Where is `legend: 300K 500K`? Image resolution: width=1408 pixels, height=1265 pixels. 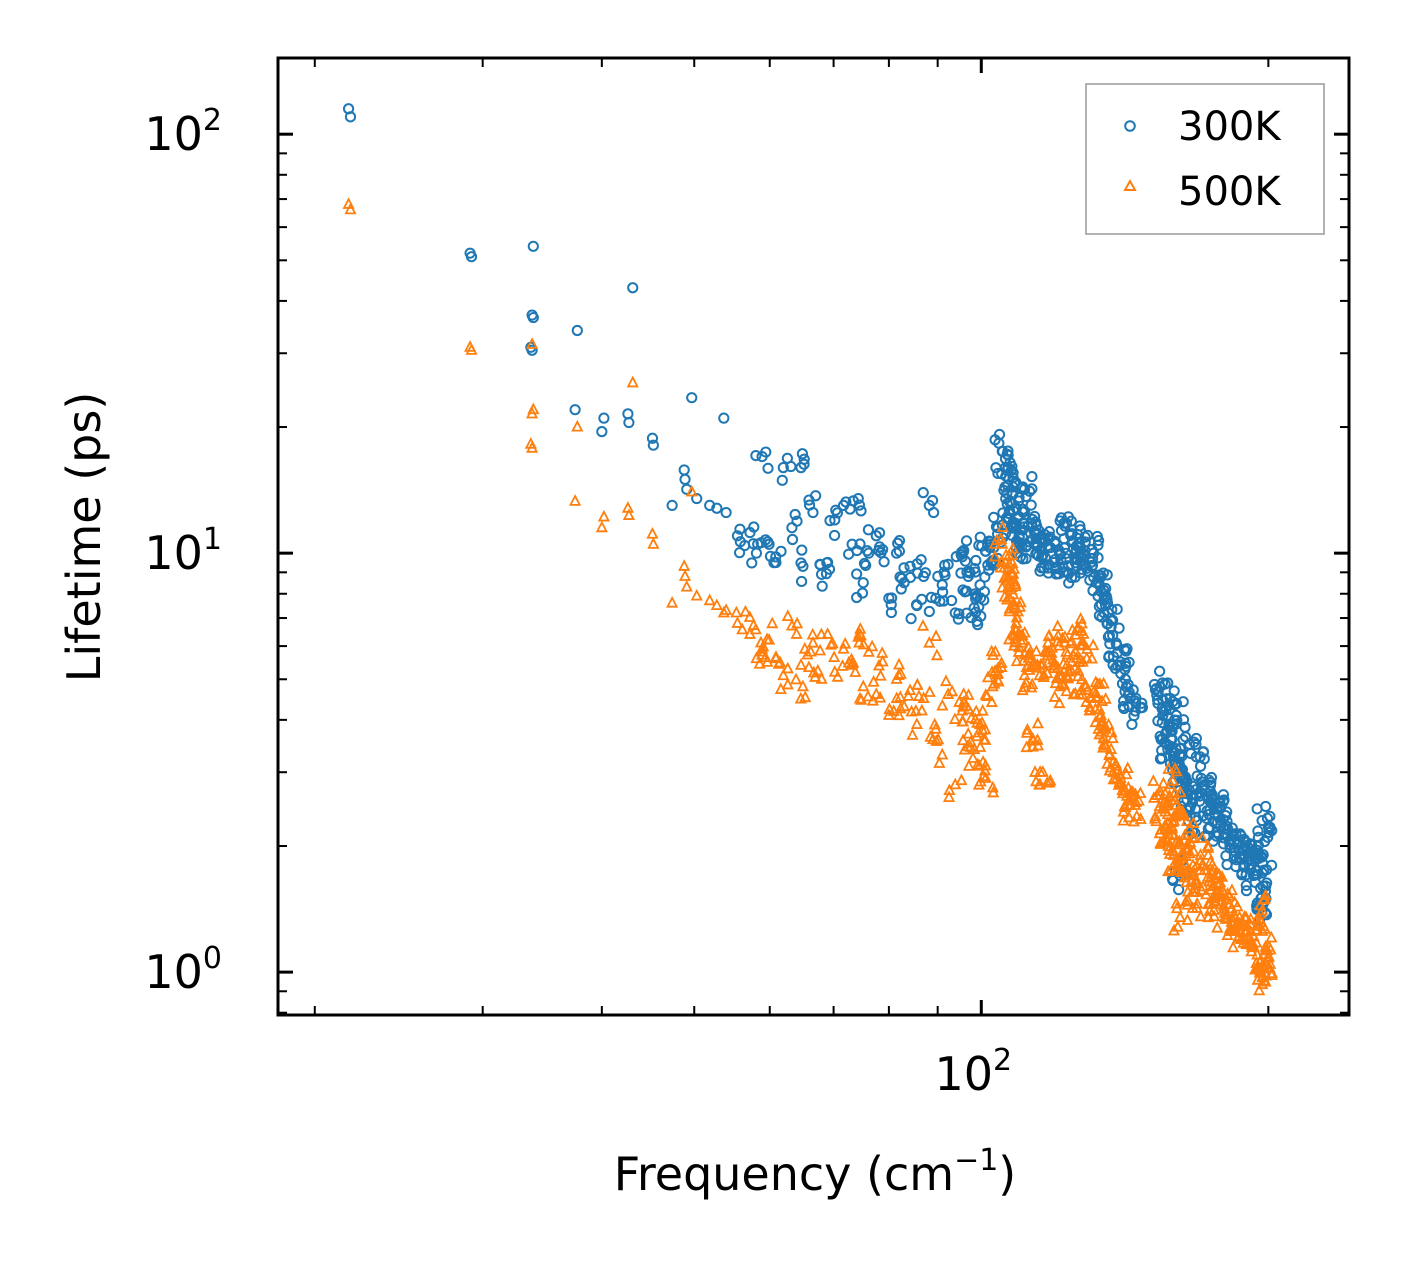
legend: 300K 500K is located at coordinates (1205, 159).